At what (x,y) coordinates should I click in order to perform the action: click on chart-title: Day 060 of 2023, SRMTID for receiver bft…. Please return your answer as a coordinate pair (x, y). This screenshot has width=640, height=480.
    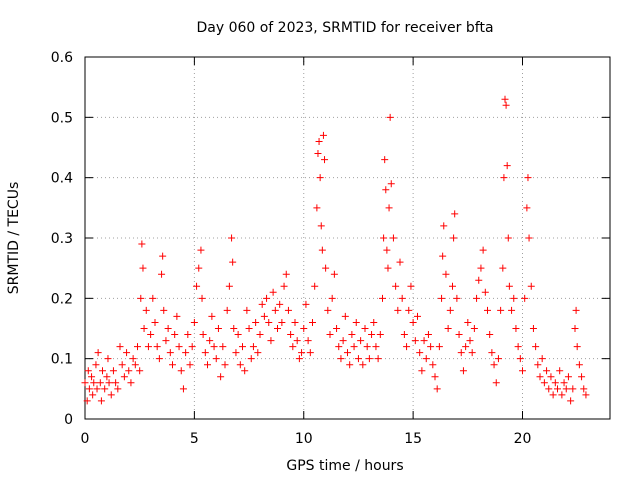
    Looking at the image, I should click on (344, 28).